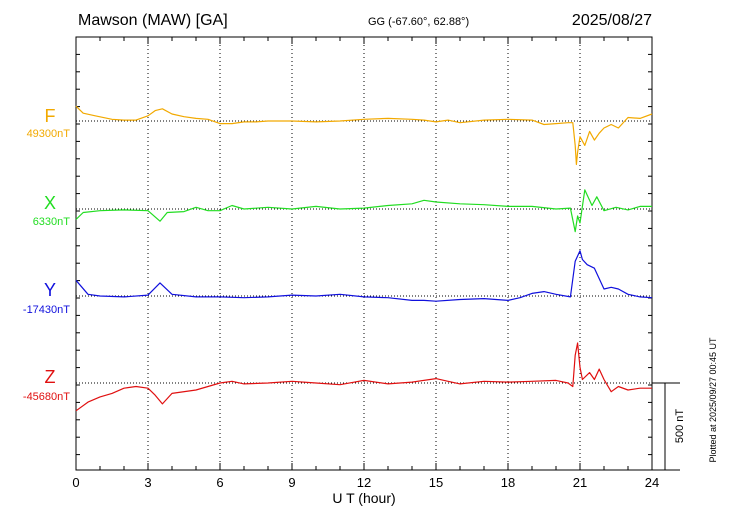 The height and width of the screenshot is (520, 730). I want to click on x-tick-labels: 0 3 6 9 12 15 18 21 24, so click(365, 482).